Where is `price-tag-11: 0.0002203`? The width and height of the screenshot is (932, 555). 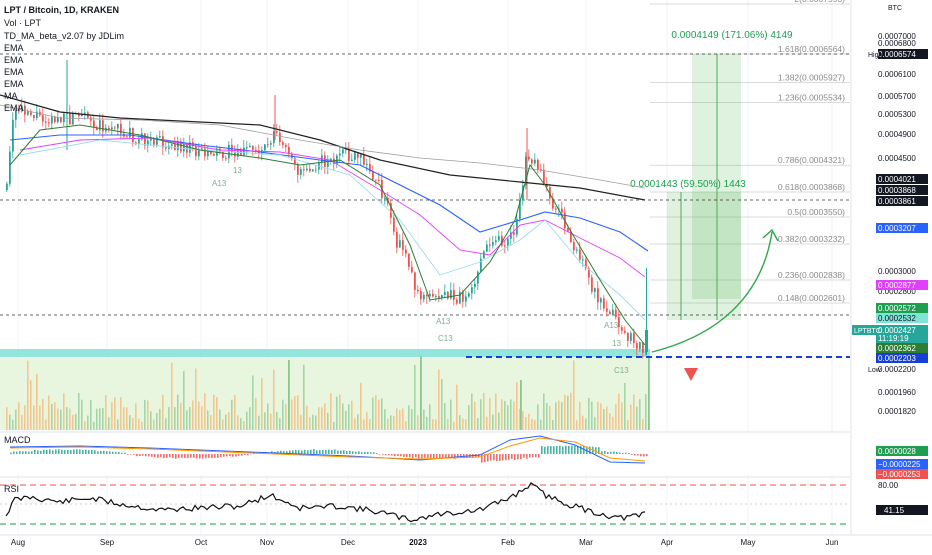 price-tag-11: 0.0002203 is located at coordinates (902, 358).